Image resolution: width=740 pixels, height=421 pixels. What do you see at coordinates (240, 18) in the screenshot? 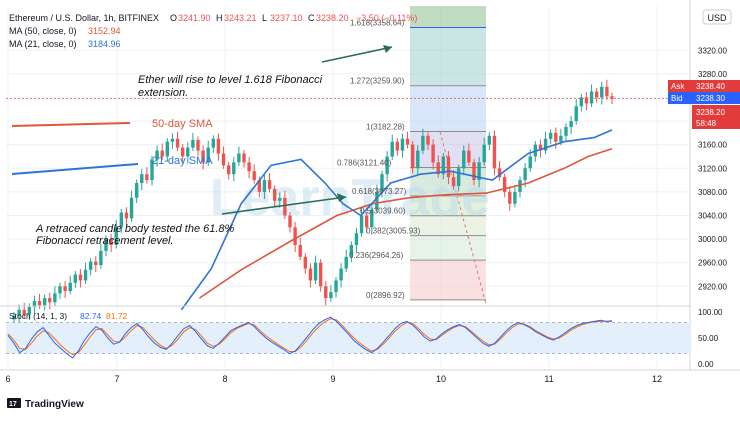
I see `ohlc-value: 3243.21` at bounding box center [240, 18].